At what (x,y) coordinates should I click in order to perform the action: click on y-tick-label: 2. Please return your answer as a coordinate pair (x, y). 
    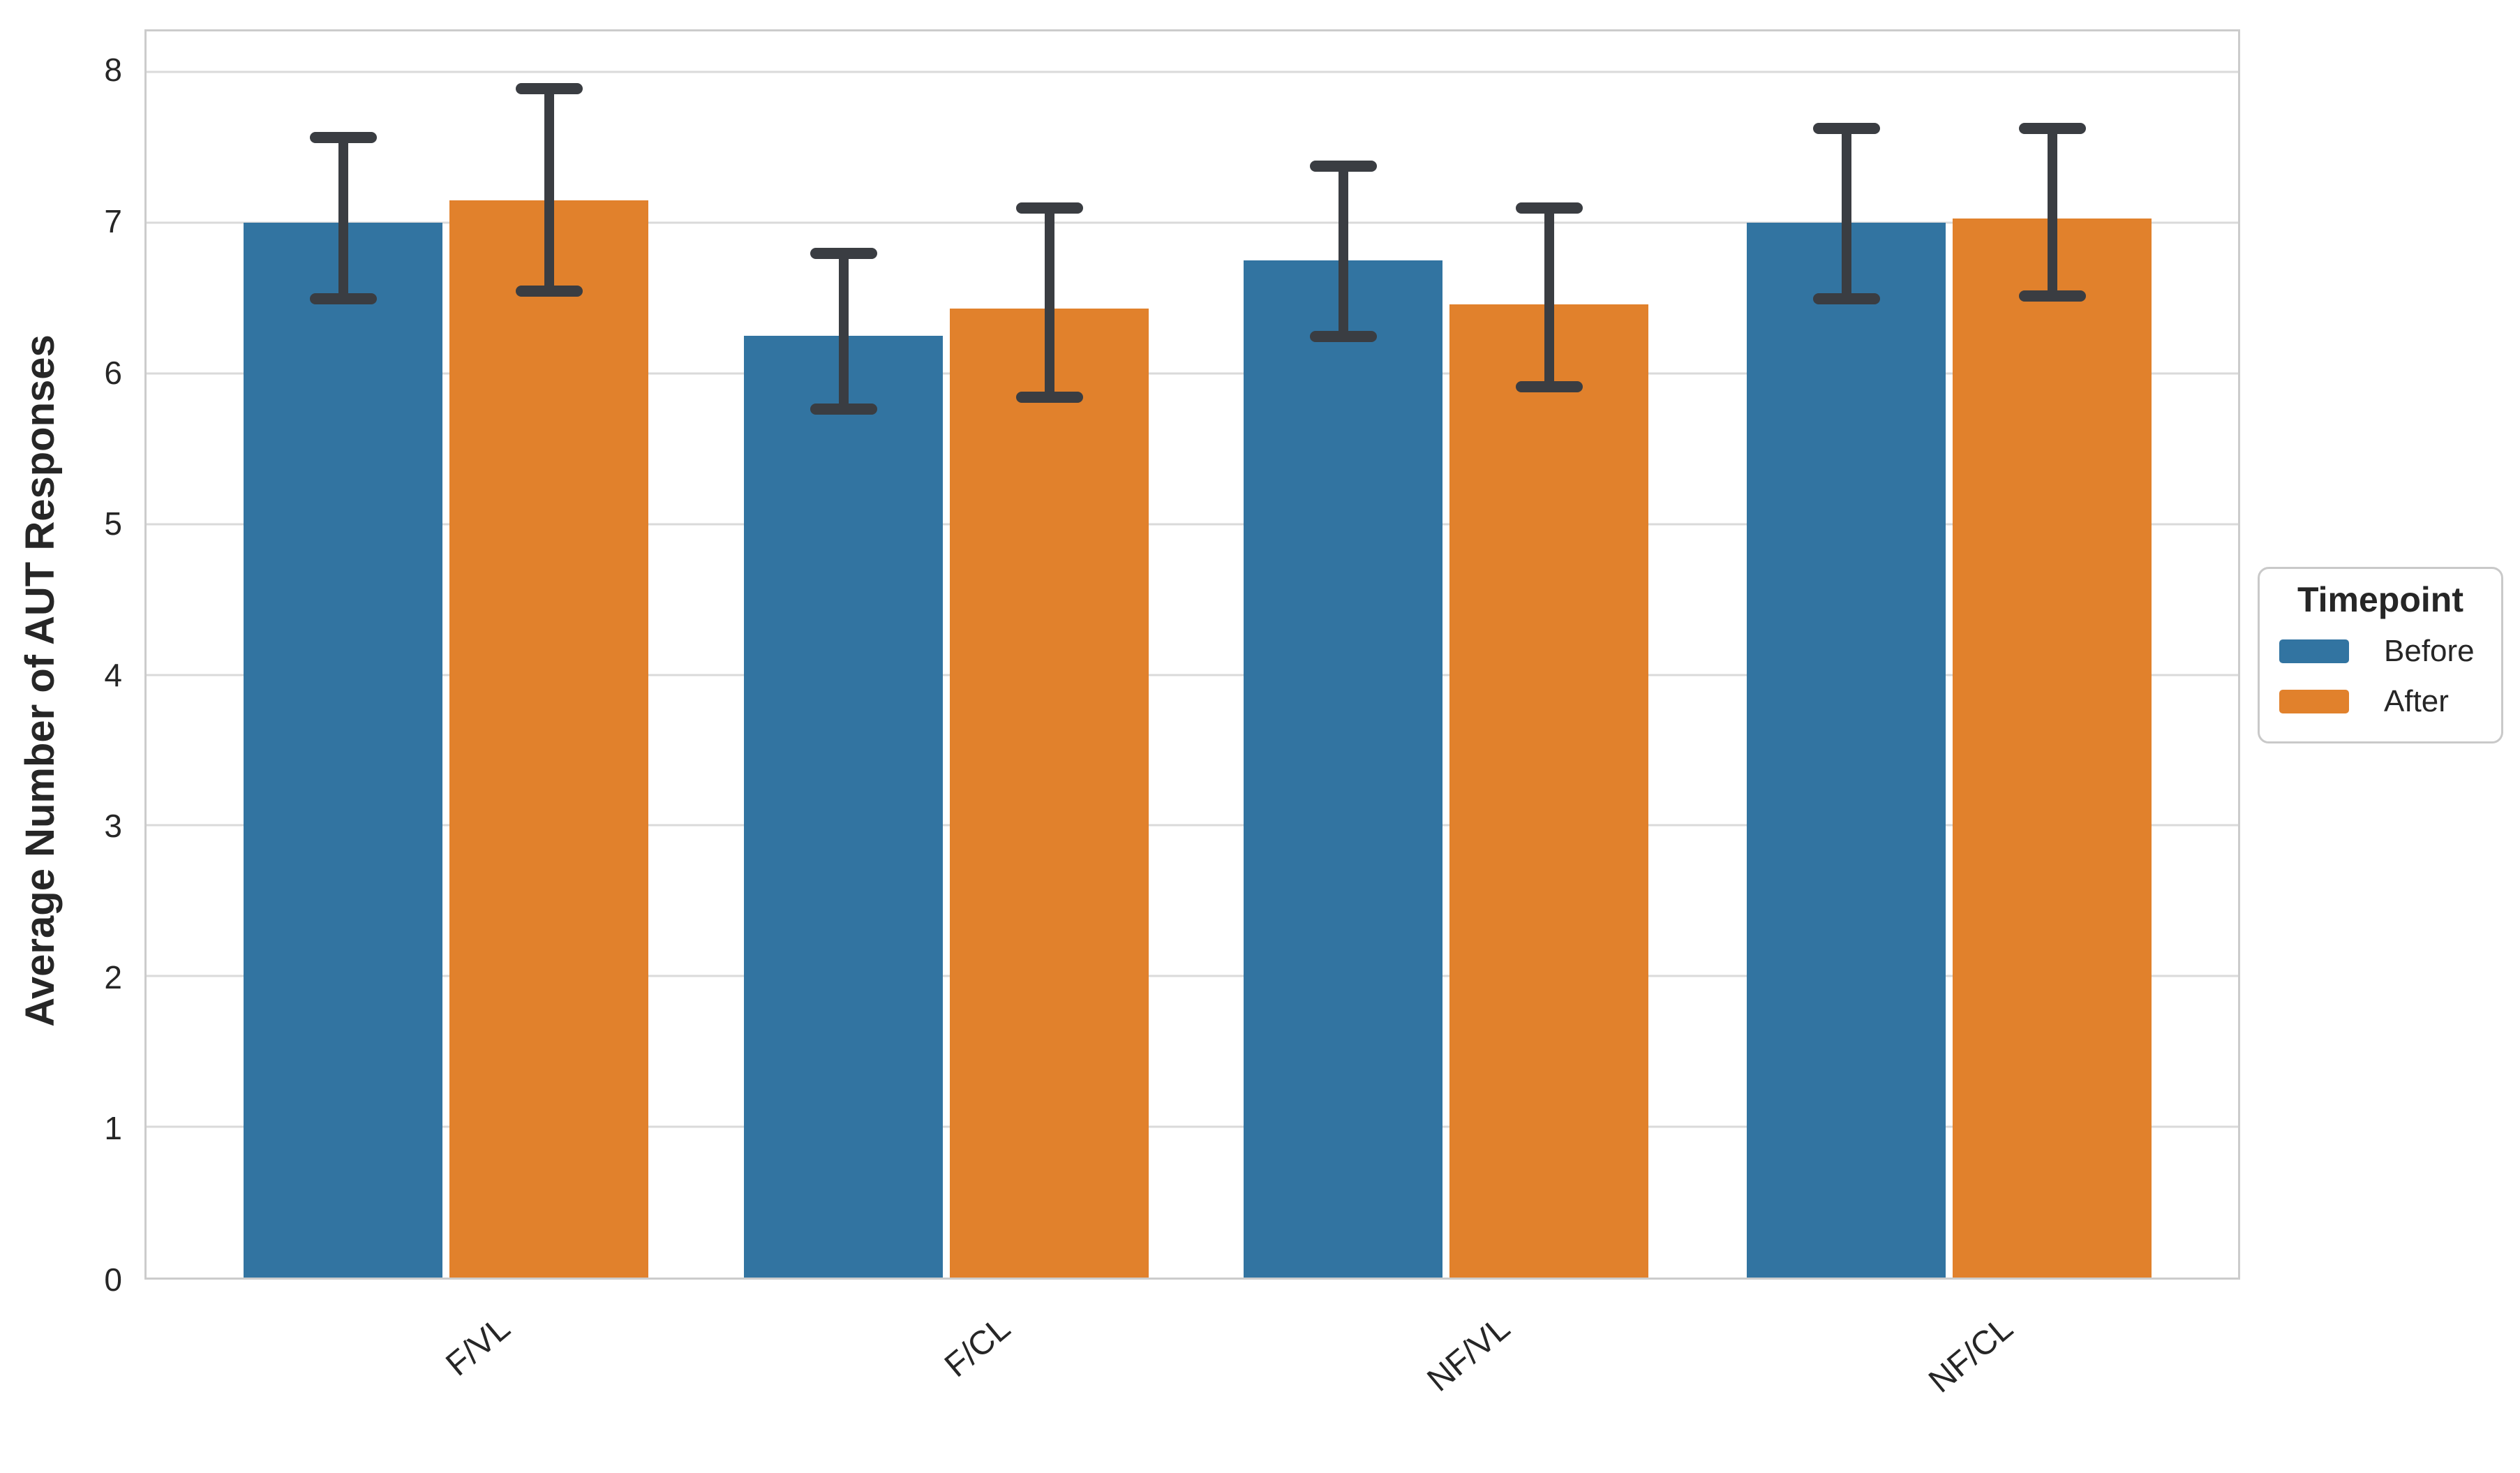
    Looking at the image, I should click on (113, 977).